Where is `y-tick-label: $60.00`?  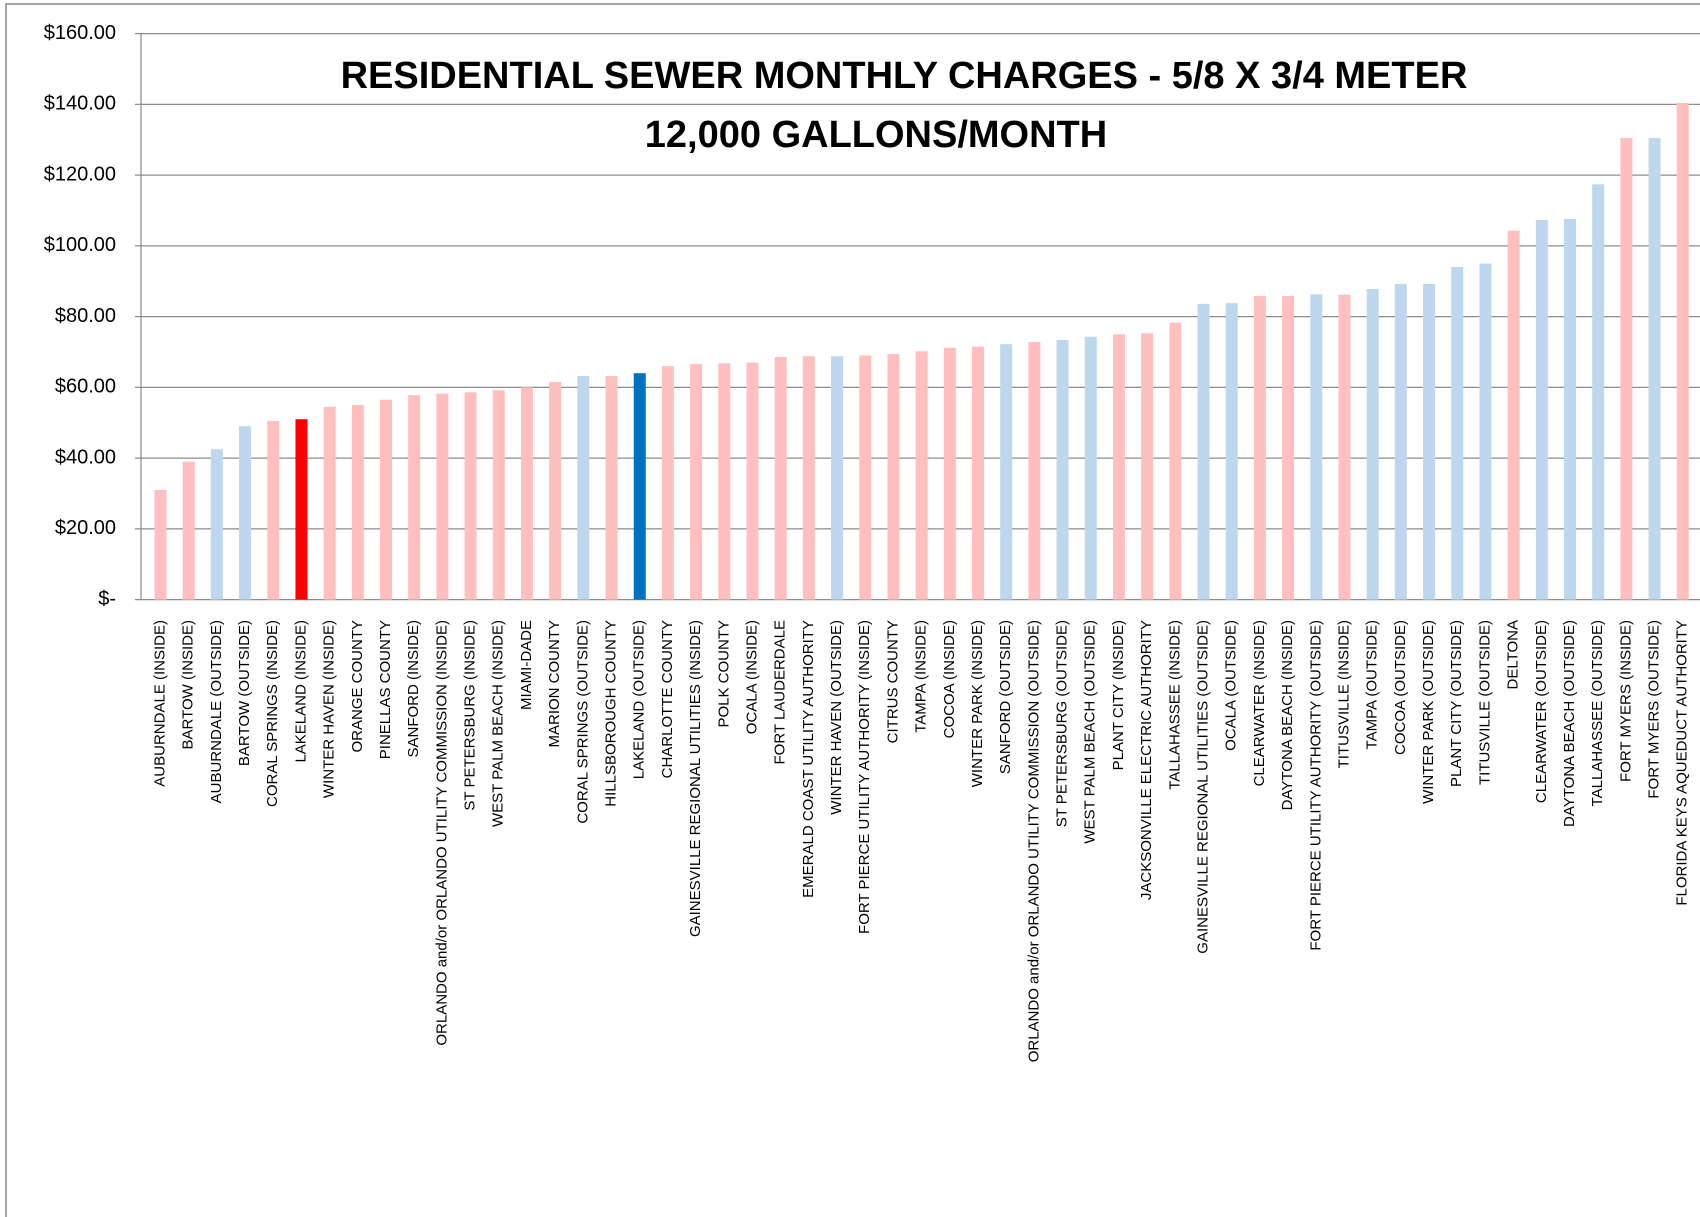 y-tick-label: $60.00 is located at coordinates (85, 387).